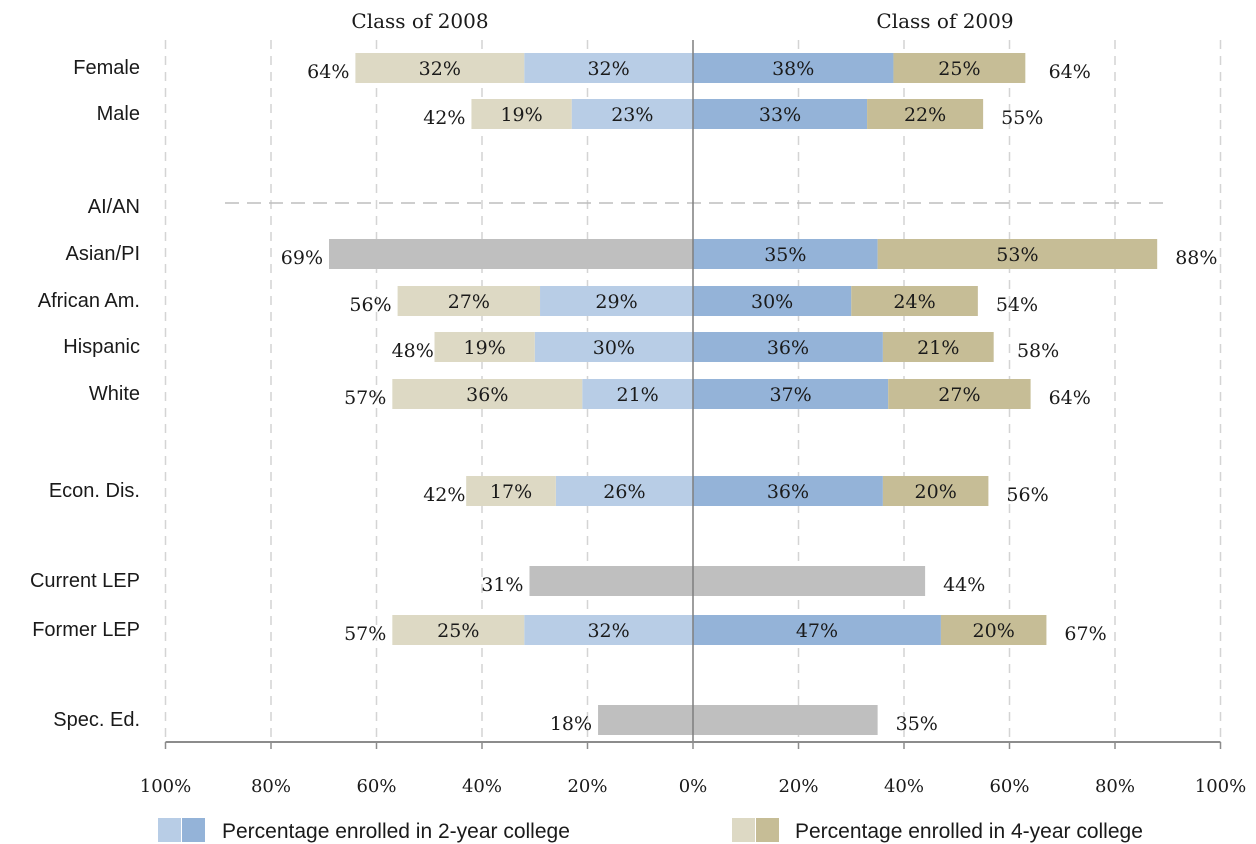 The image size is (1256, 844). I want to click on label-2008-total: 56%, so click(370, 305).